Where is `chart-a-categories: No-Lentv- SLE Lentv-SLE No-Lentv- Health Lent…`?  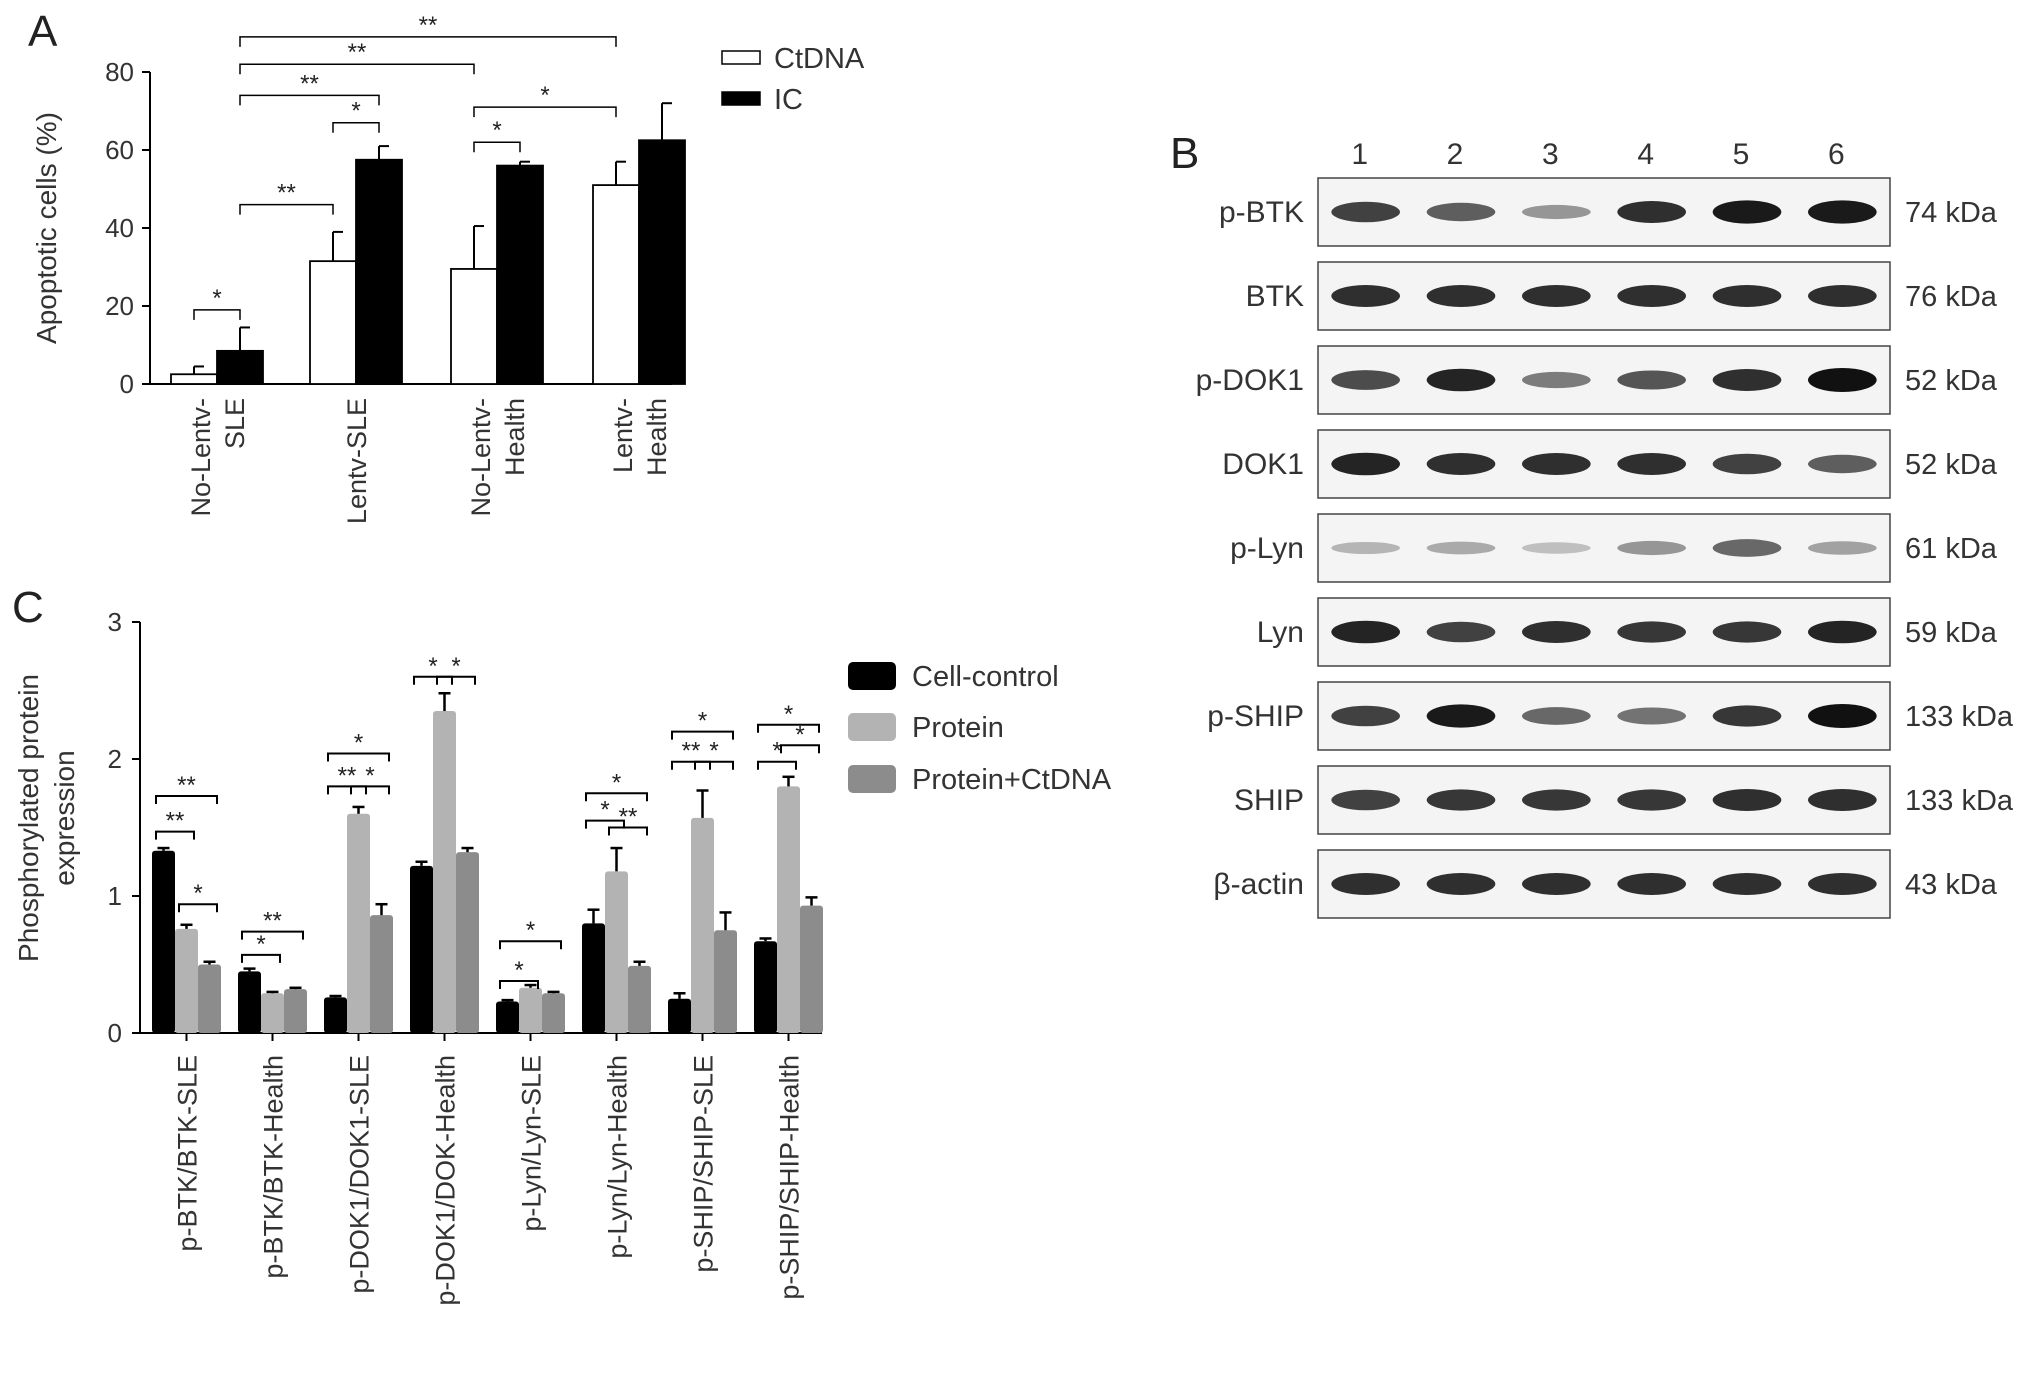 chart-a-categories: No-Lentv- SLE Lentv-SLE No-Lentv- Health Lent… is located at coordinates (429, 461).